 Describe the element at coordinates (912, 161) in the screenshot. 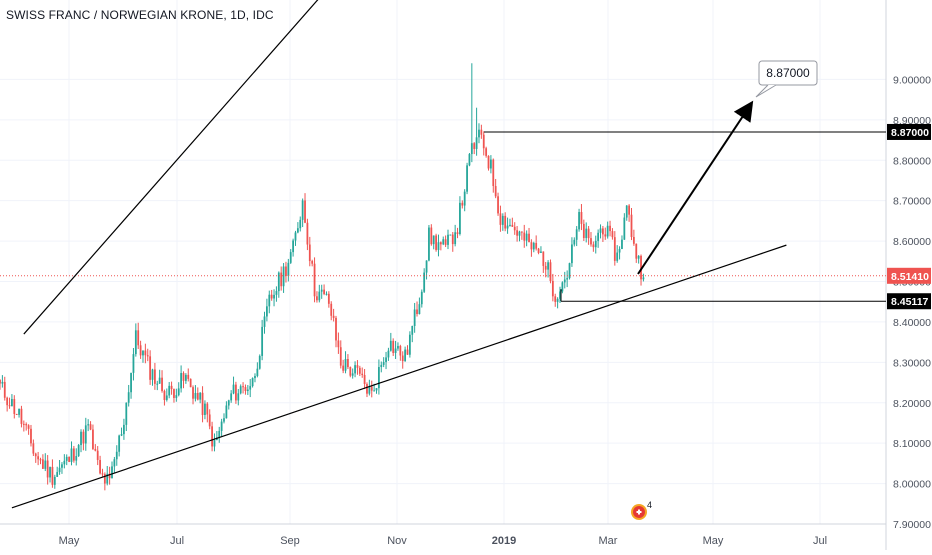

I see `y-tick-label: 8.80000` at that location.